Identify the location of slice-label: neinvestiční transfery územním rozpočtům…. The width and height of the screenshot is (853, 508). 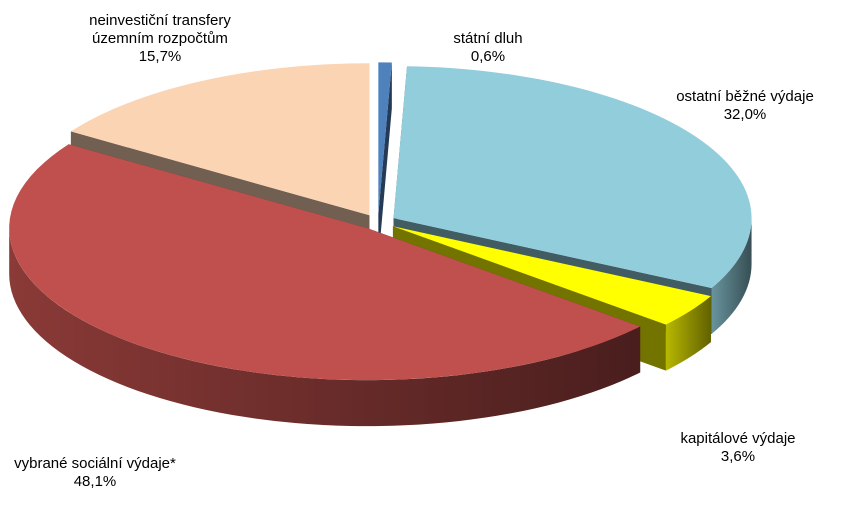
(160, 39).